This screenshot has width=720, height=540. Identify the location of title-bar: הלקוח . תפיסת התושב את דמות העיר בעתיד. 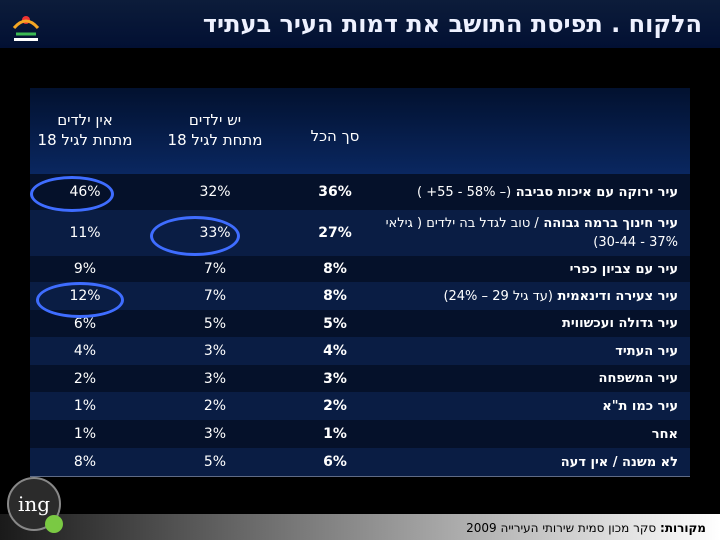
(360, 24).